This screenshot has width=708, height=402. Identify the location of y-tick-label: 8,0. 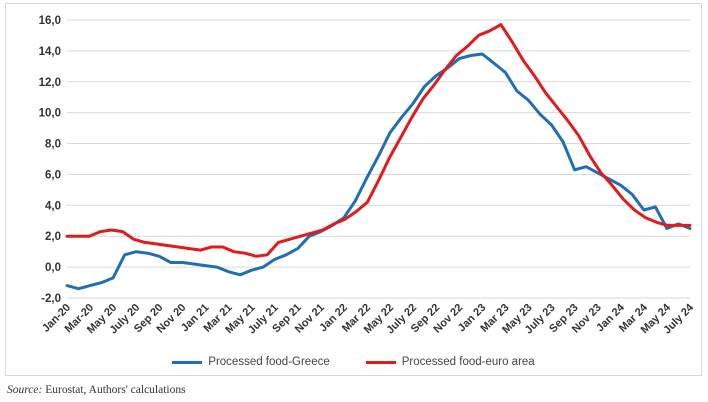
(53, 145).